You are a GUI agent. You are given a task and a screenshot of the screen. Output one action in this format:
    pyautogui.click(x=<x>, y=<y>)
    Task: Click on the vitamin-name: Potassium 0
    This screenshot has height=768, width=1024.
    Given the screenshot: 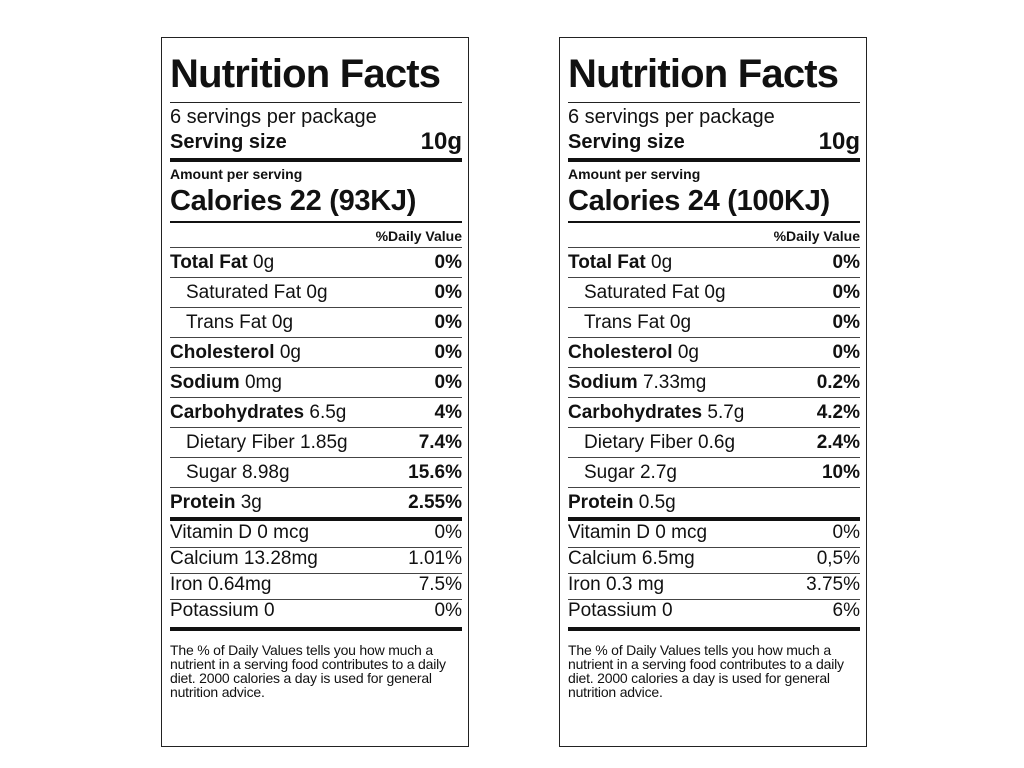 What is the action you would take?
    pyautogui.click(x=222, y=610)
    